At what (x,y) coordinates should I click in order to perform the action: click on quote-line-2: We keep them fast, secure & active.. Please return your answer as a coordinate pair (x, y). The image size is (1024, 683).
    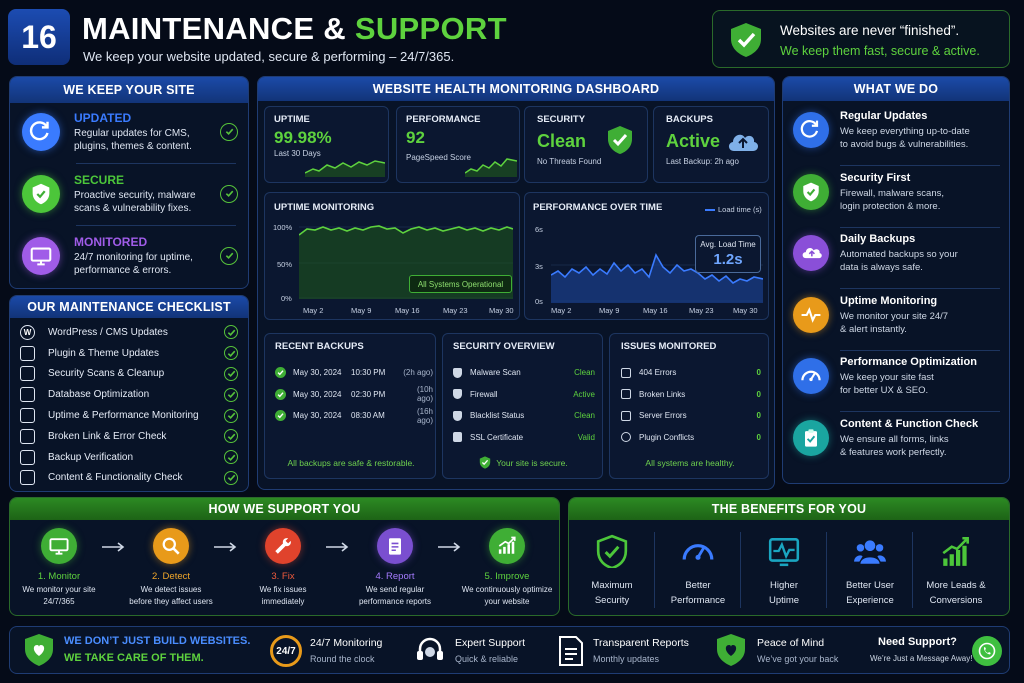
    Looking at the image, I should click on (880, 51).